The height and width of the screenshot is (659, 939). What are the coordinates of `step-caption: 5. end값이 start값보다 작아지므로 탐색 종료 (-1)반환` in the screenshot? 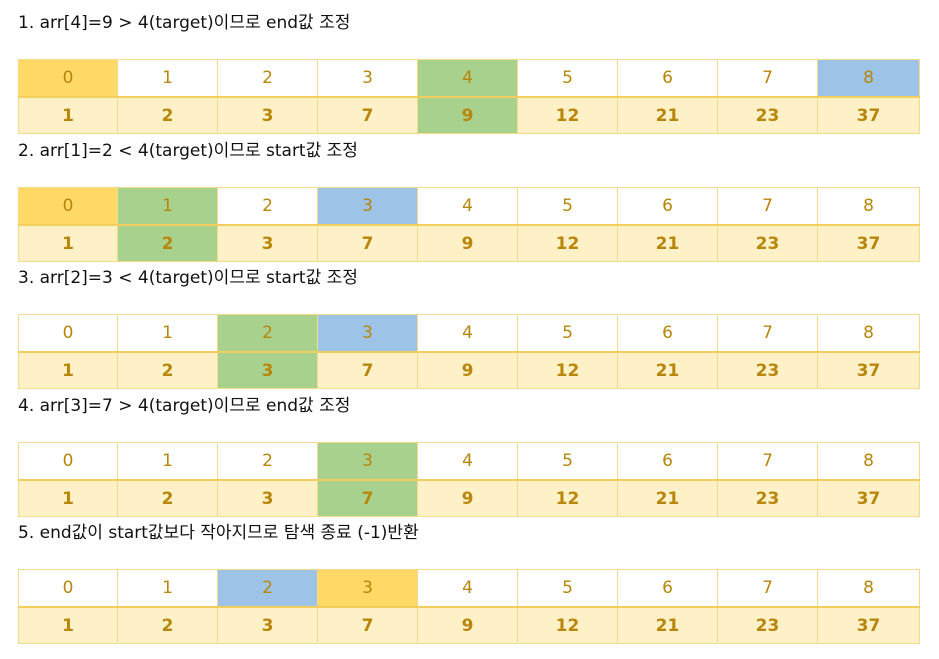 It's located at (218, 533).